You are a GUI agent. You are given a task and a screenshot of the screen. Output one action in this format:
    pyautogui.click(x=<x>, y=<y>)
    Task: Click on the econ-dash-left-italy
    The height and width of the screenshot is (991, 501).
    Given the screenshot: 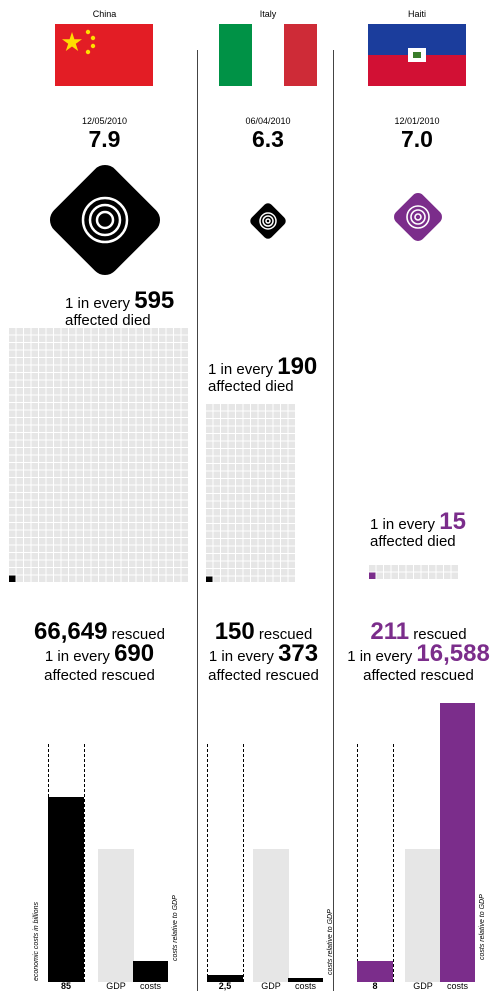 What is the action you would take?
    pyautogui.click(x=207, y=863)
    